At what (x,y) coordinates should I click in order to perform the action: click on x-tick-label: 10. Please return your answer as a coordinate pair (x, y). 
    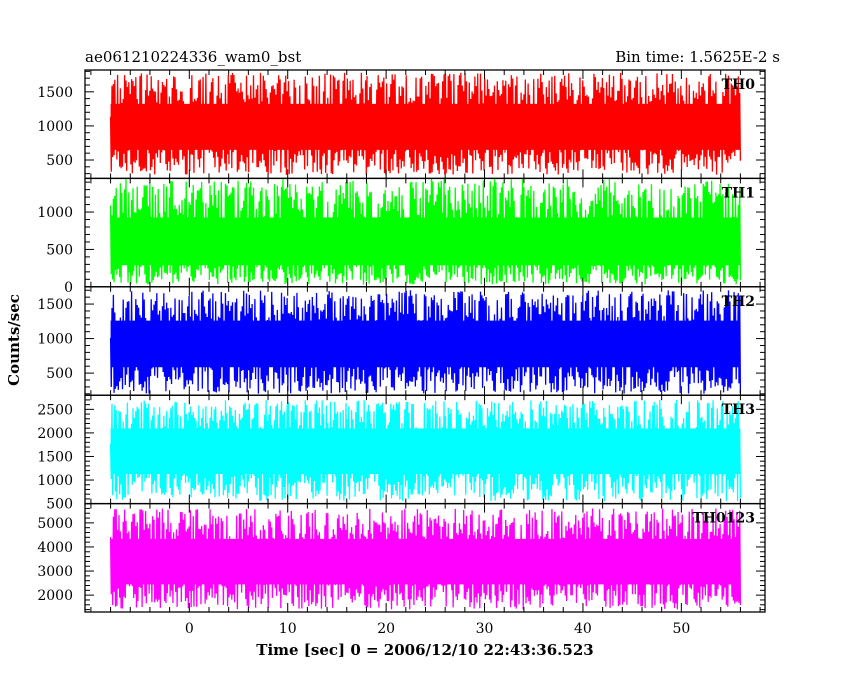
    Looking at the image, I should click on (288, 629).